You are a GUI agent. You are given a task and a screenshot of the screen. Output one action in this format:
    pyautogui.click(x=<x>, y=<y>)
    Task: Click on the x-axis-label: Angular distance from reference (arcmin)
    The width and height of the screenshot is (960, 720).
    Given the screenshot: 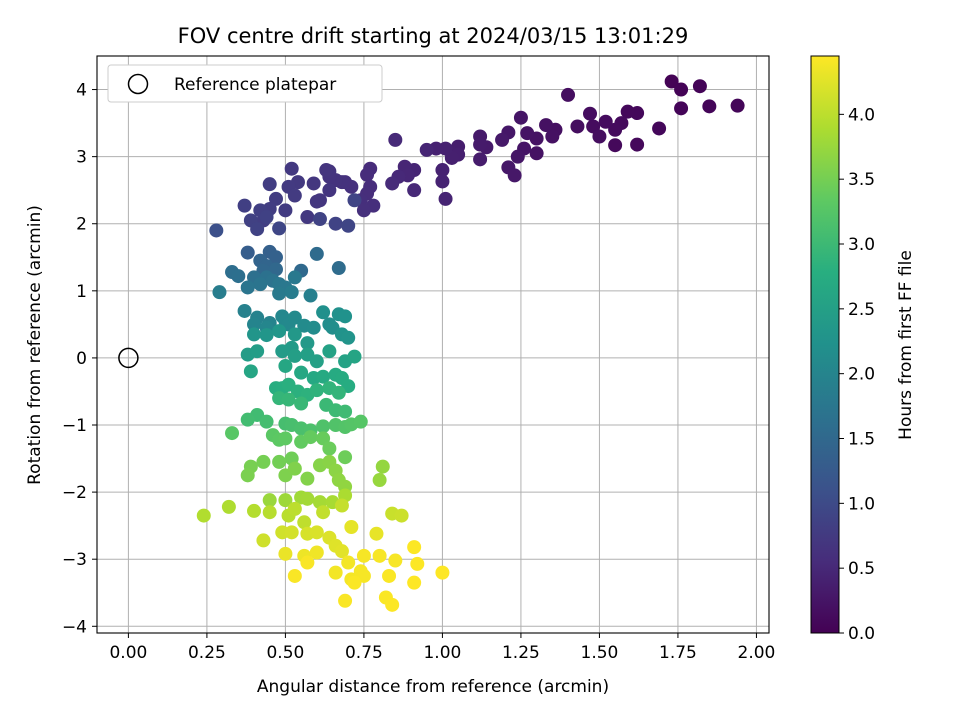 What is the action you would take?
    pyautogui.click(x=433, y=687)
    